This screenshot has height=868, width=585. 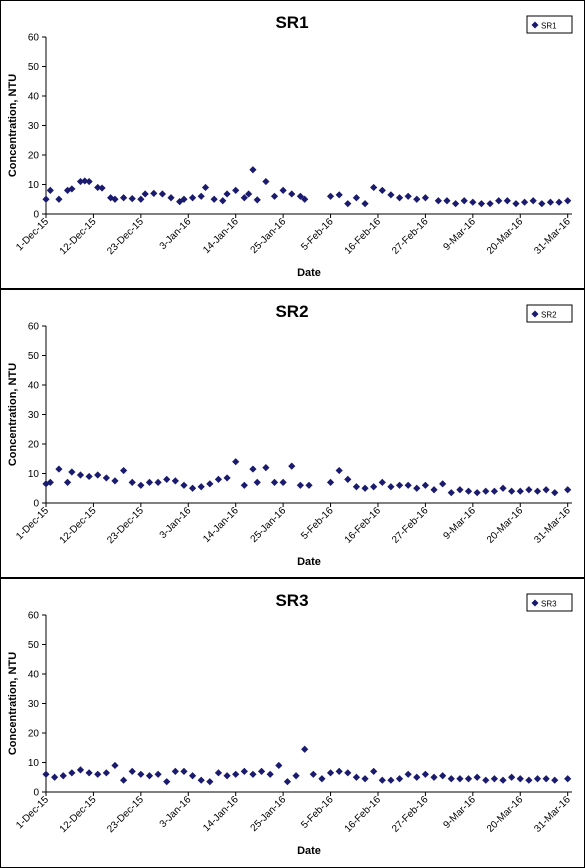 I want to click on y-tick-label: 20, so click(x=34, y=156).